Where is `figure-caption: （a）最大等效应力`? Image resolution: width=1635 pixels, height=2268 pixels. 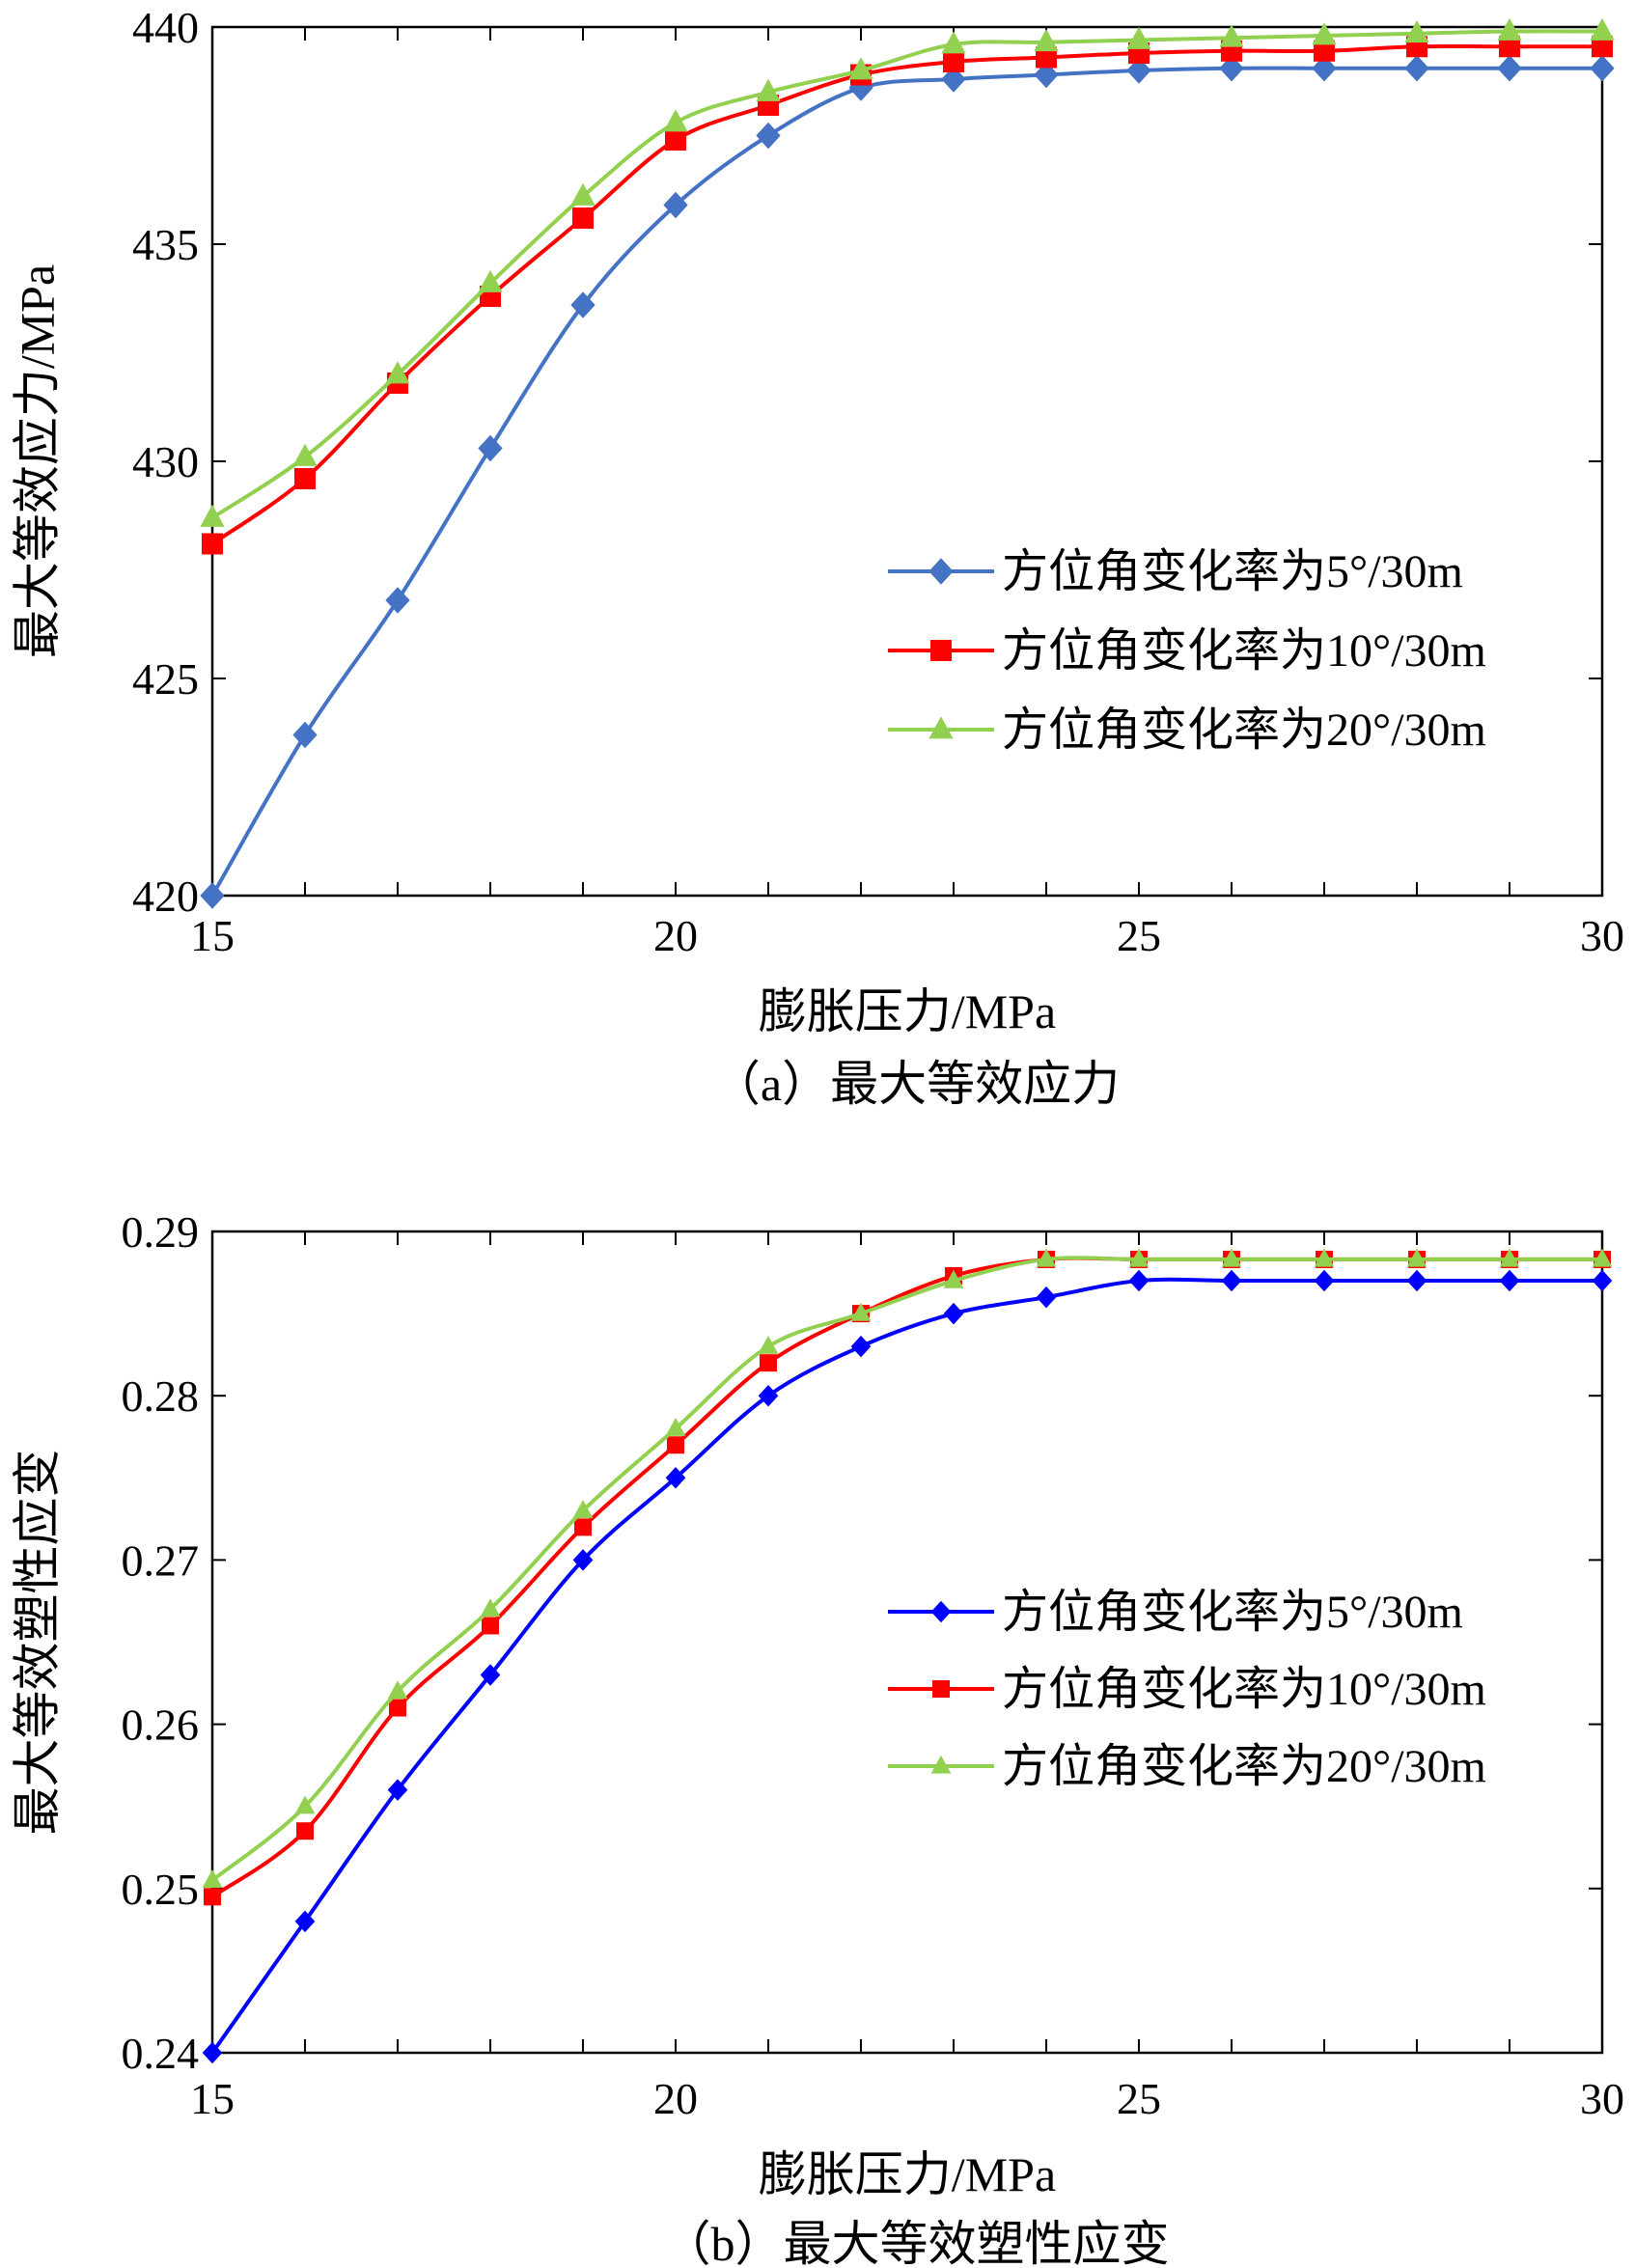
figure-caption: （a）最大等效应力 is located at coordinates (916, 1084).